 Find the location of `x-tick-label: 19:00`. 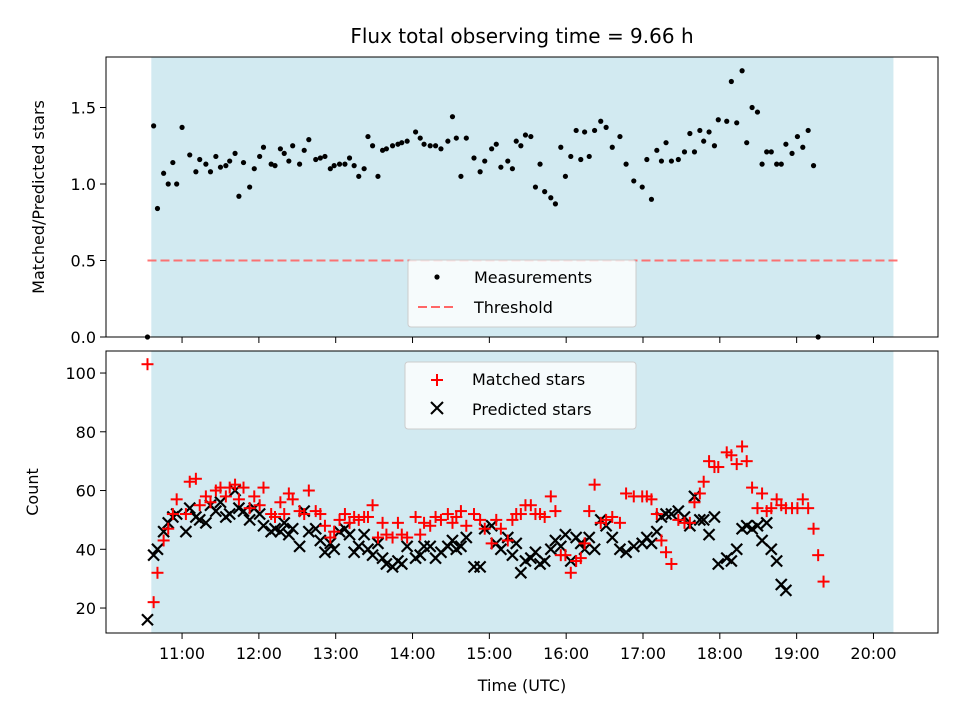

x-tick-label: 19:00 is located at coordinates (797, 653).